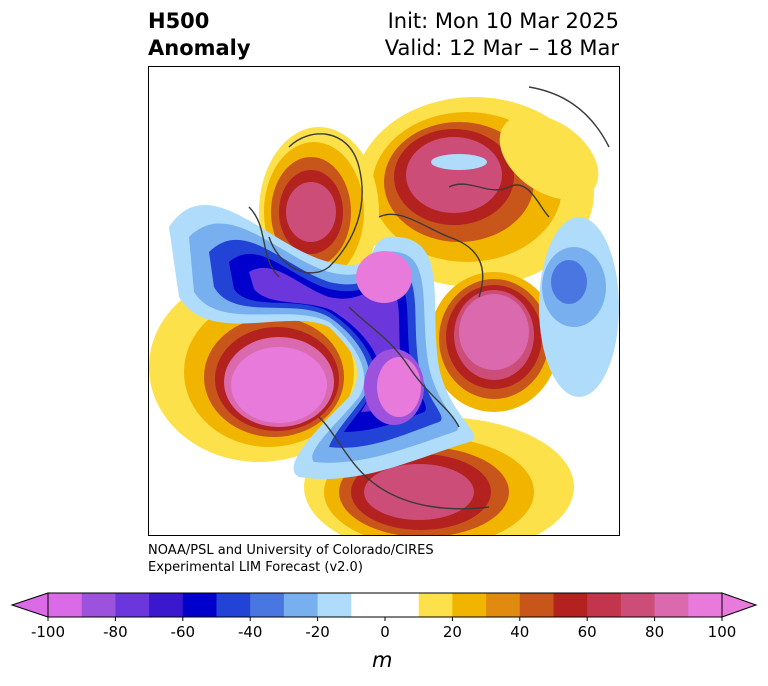  What do you see at coordinates (382, 660) in the screenshot?
I see `colorbar-unit: m` at bounding box center [382, 660].